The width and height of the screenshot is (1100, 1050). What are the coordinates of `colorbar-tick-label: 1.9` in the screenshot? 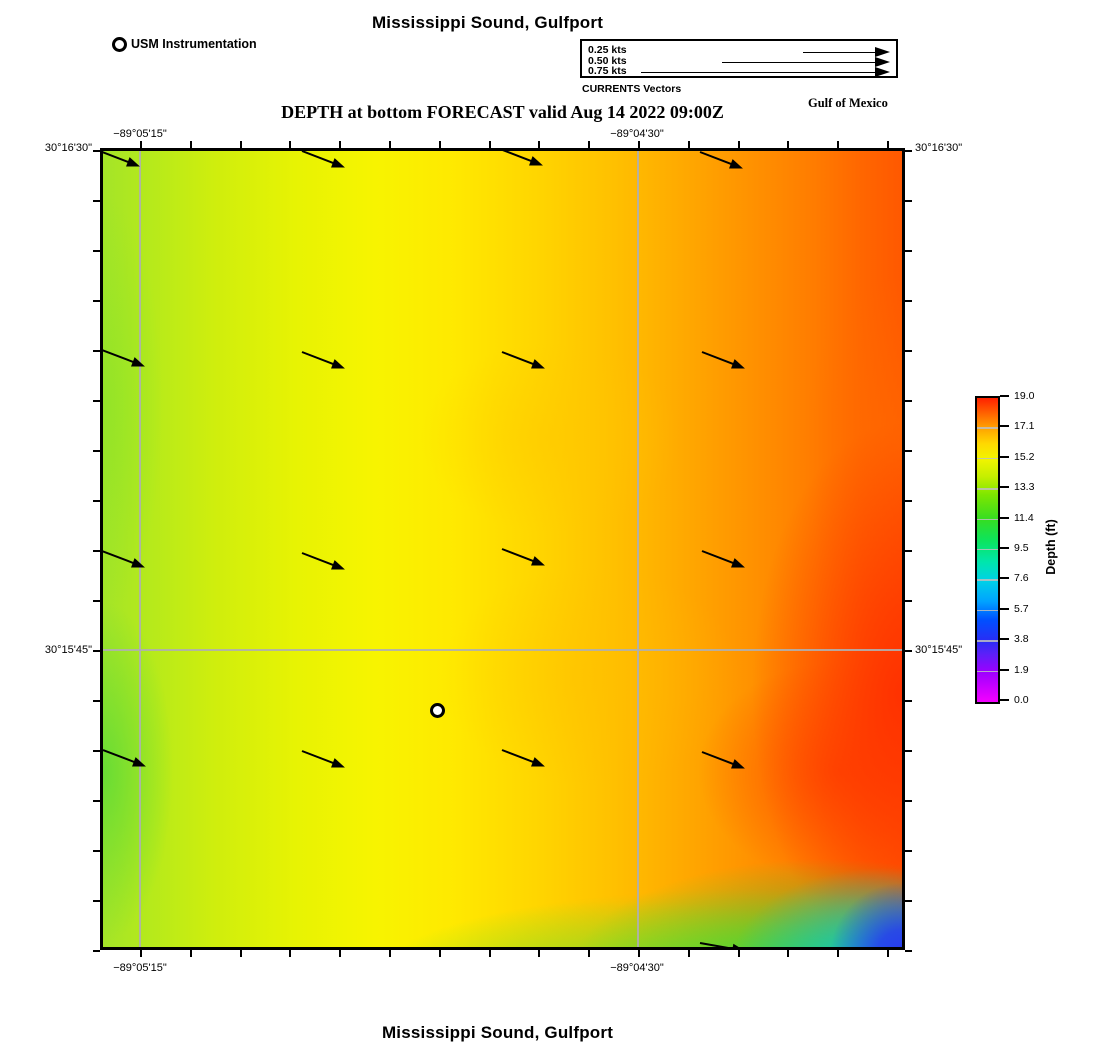 It's located at (1021, 669).